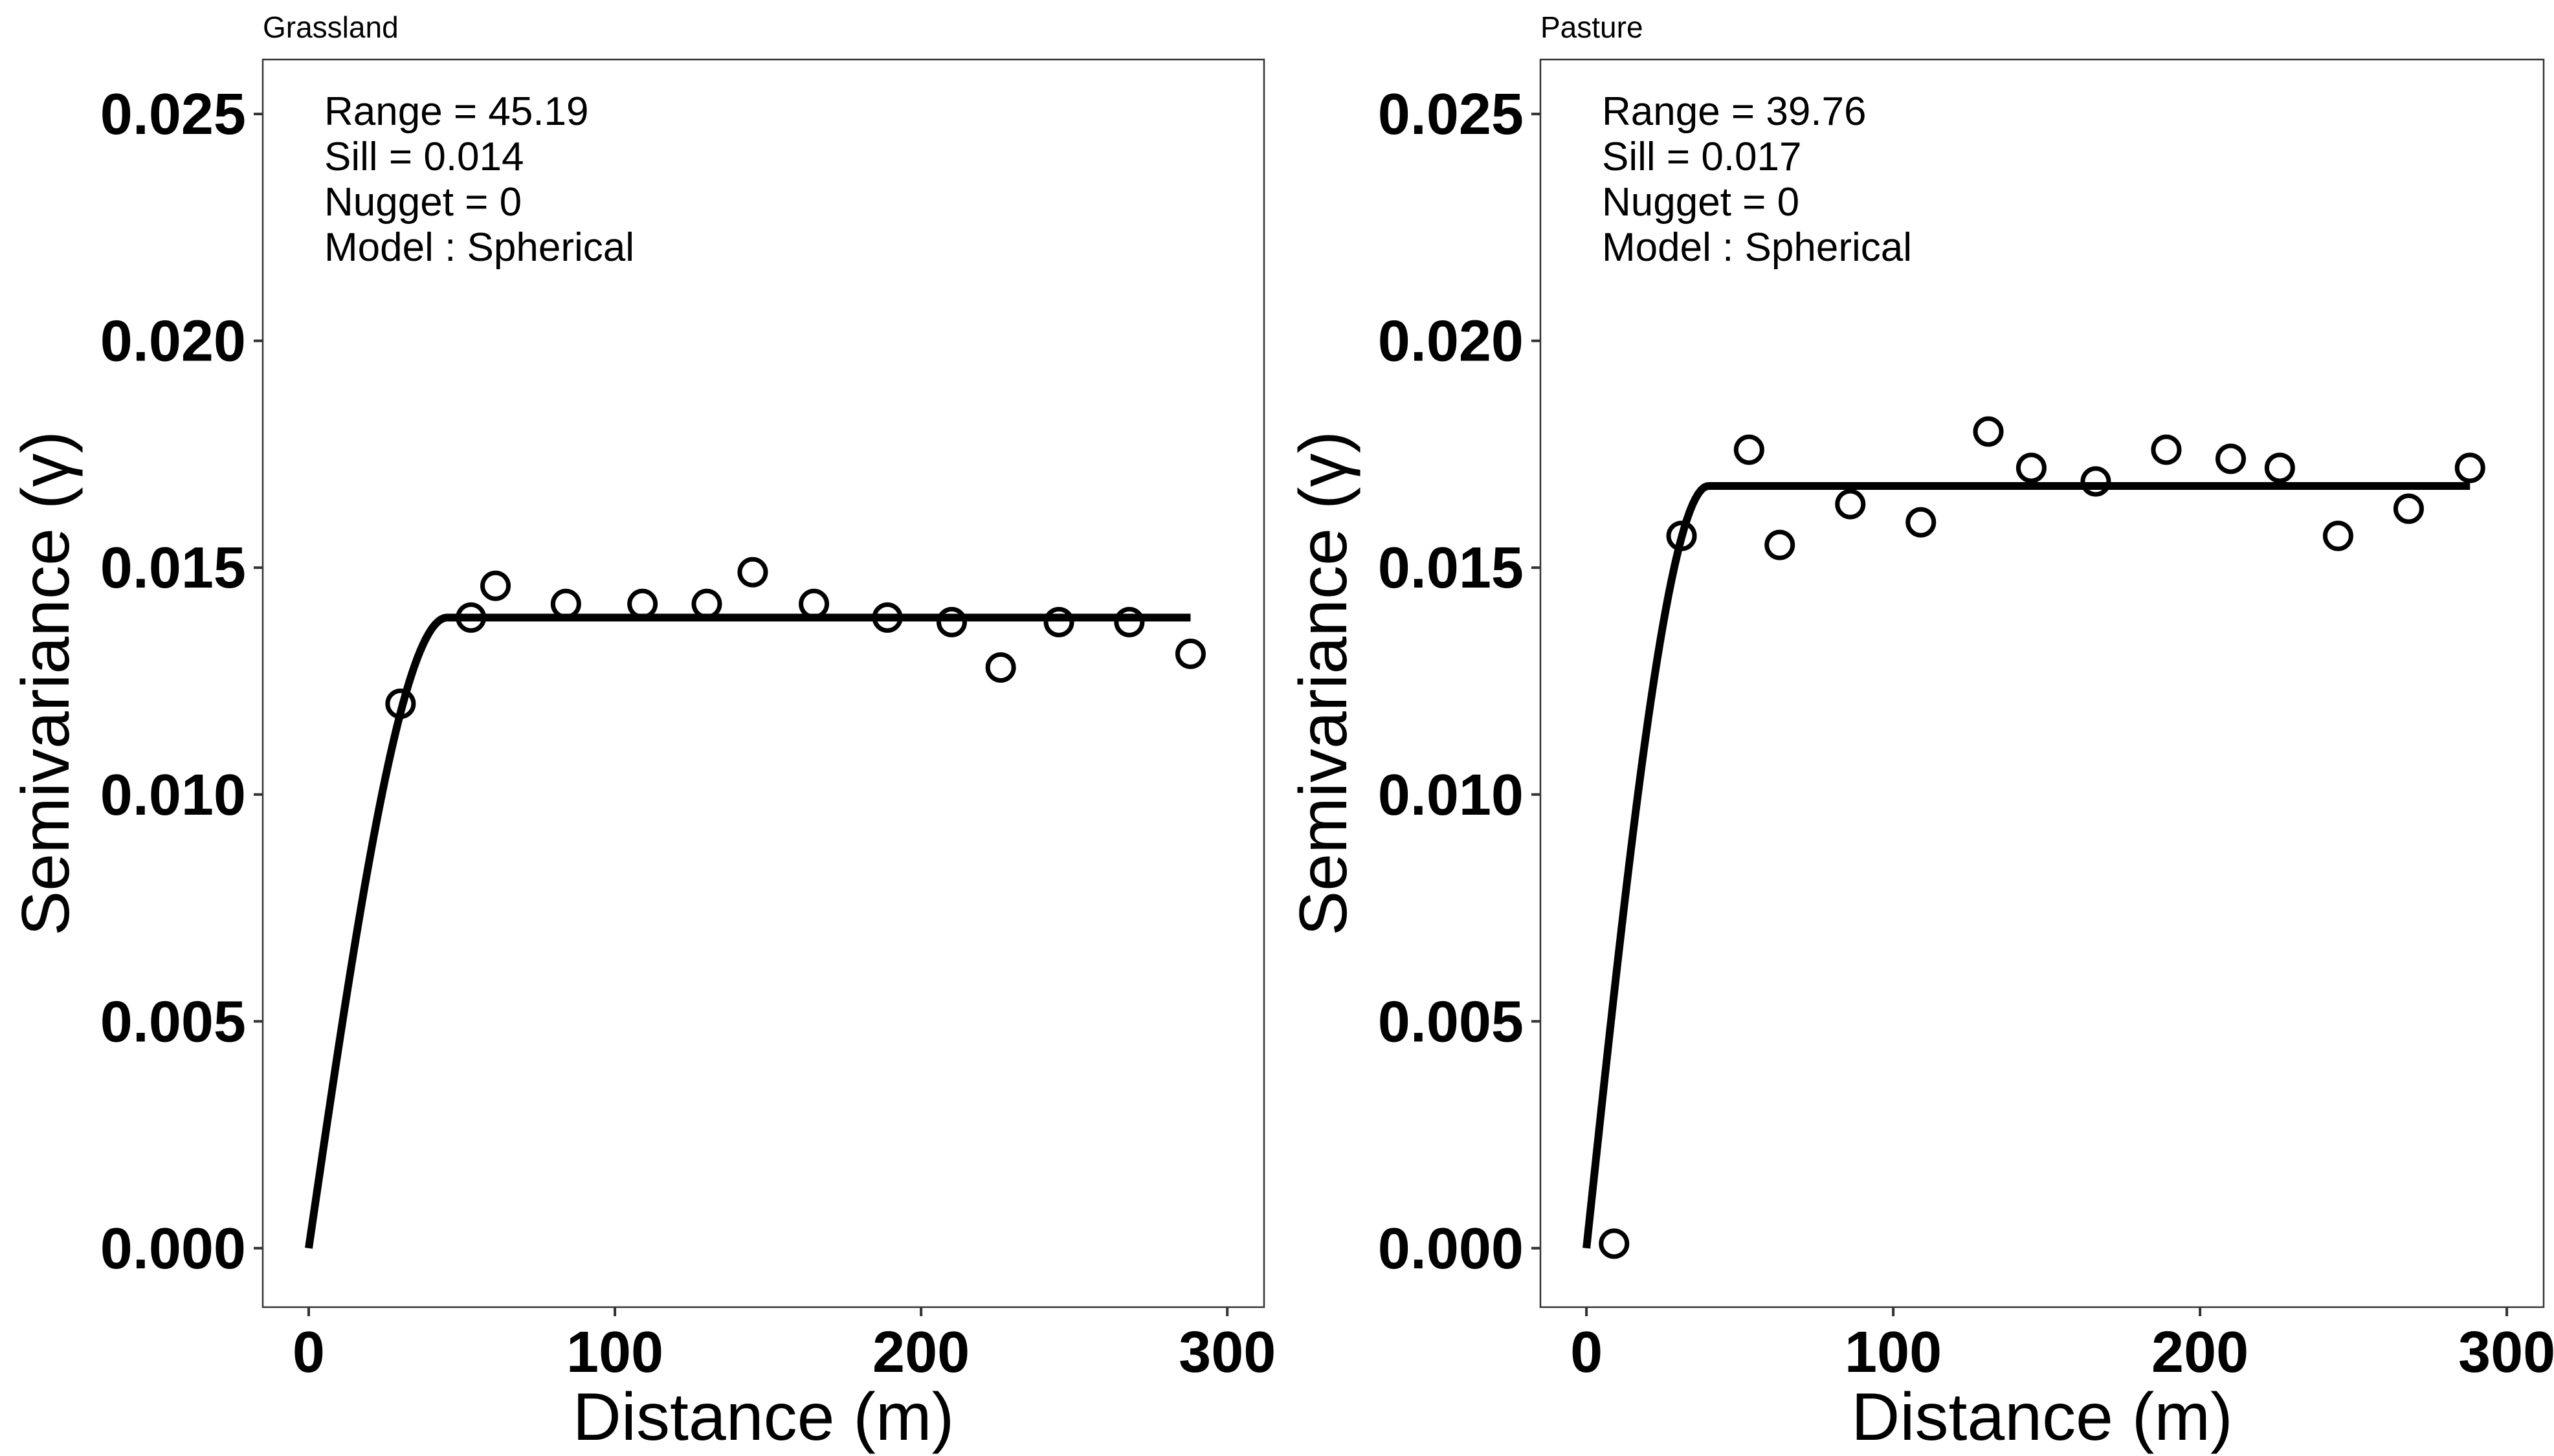 The image size is (2554, 1456). Describe the element at coordinates (331, 27) in the screenshot. I see `panel-title: Grassland` at that location.